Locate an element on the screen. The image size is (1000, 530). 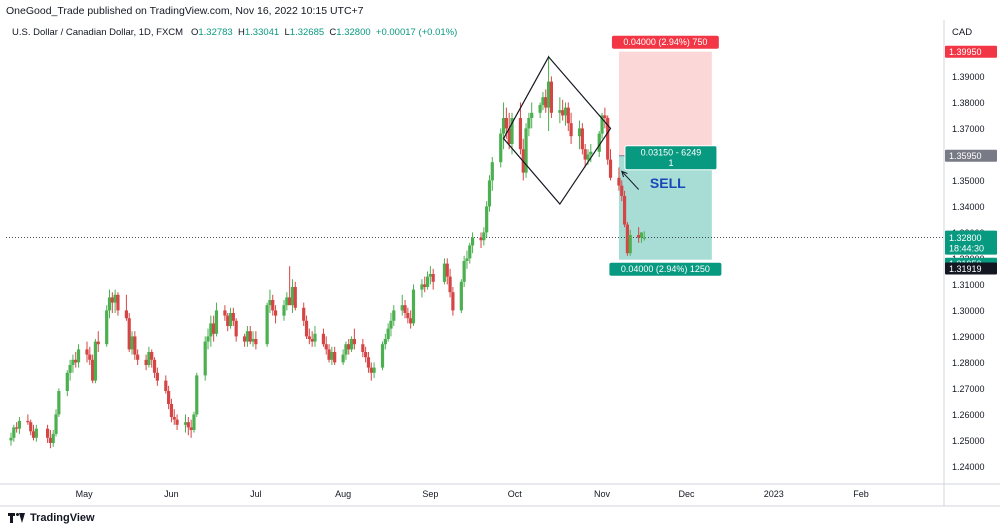
sell-annotation: SELL is located at coordinates (668, 183).